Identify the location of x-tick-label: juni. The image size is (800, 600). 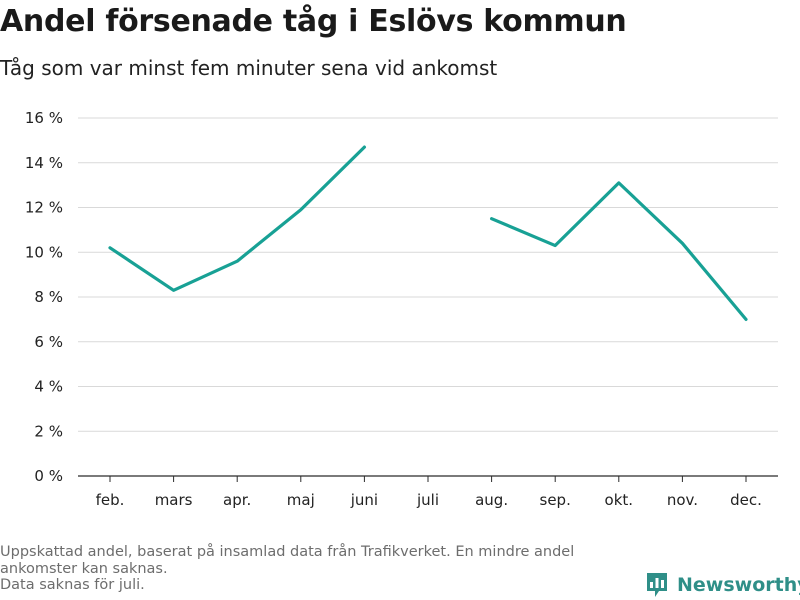
(364, 500).